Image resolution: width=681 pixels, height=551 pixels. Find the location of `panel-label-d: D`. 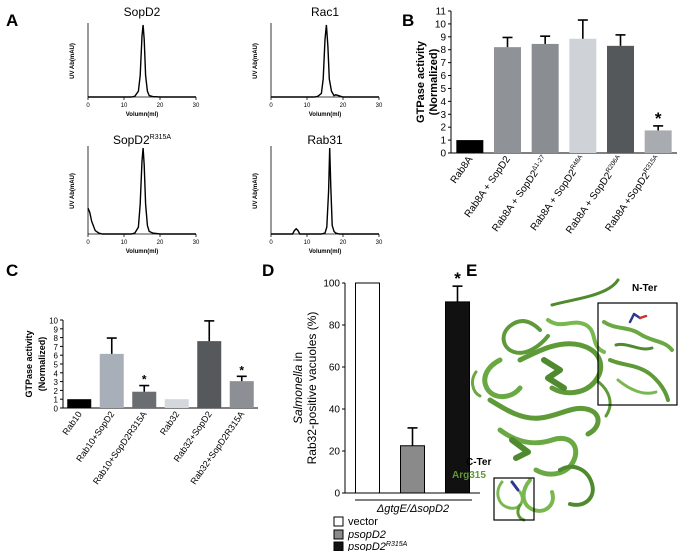

panel-label-d: D is located at coordinates (268, 270).